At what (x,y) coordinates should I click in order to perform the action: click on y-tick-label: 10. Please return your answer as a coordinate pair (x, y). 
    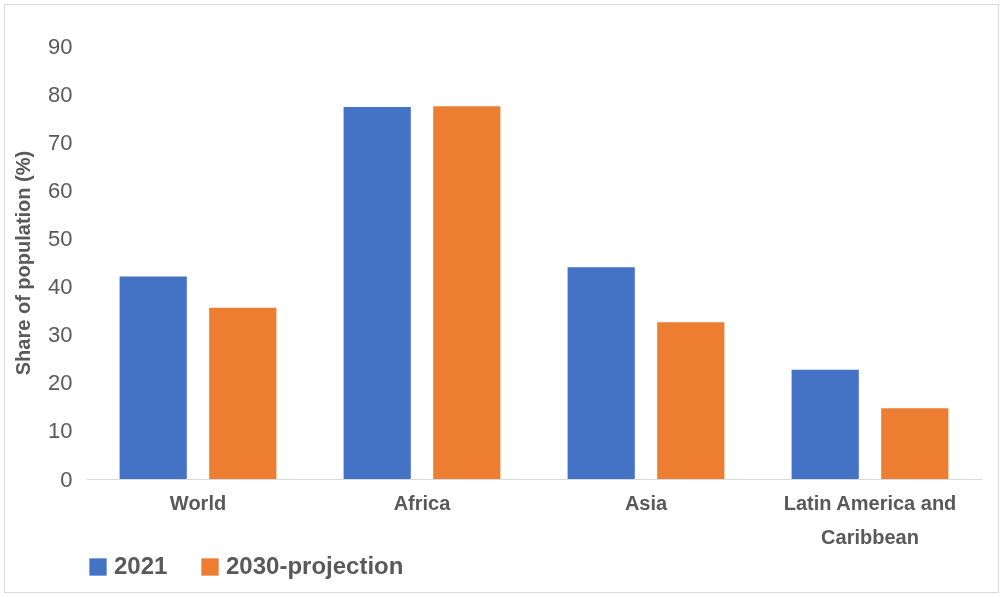
    Looking at the image, I should click on (60, 431).